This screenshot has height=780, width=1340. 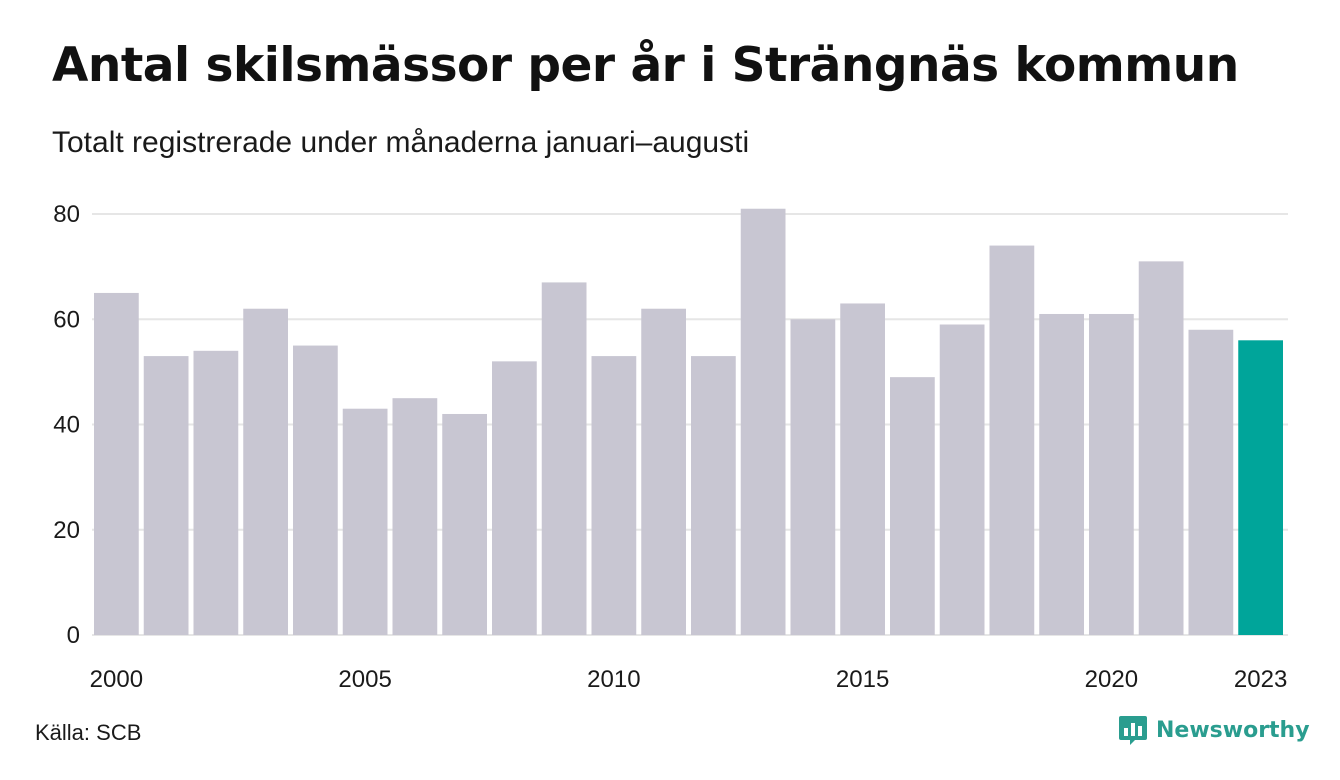 What do you see at coordinates (1133, 730) in the screenshot?
I see `bar-chart-bubble-icon` at bounding box center [1133, 730].